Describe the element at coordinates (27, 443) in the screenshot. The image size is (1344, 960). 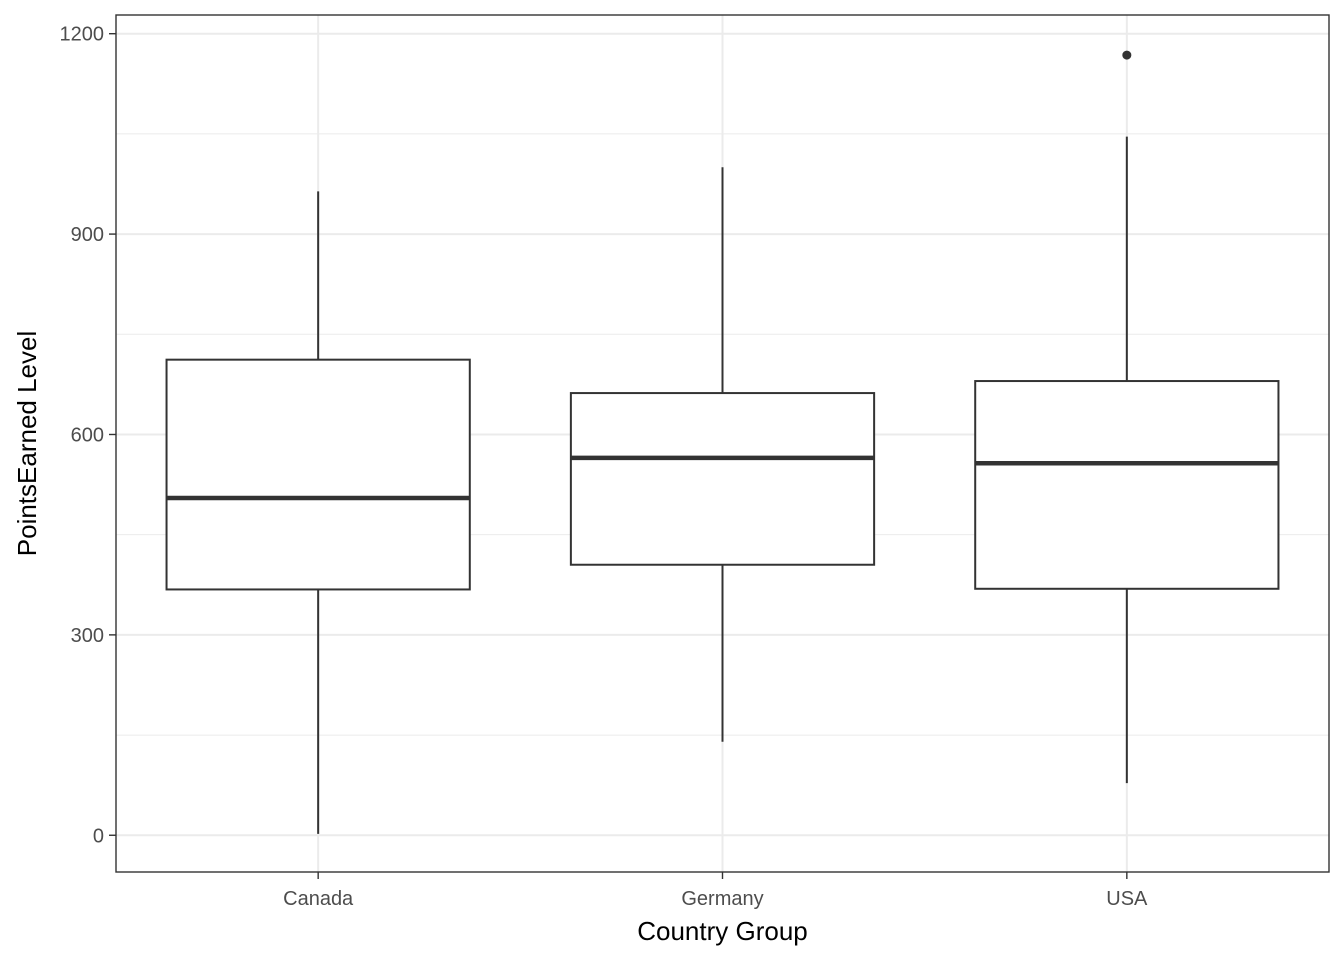
I see `y-axis-title: PointsEarned Level` at that location.